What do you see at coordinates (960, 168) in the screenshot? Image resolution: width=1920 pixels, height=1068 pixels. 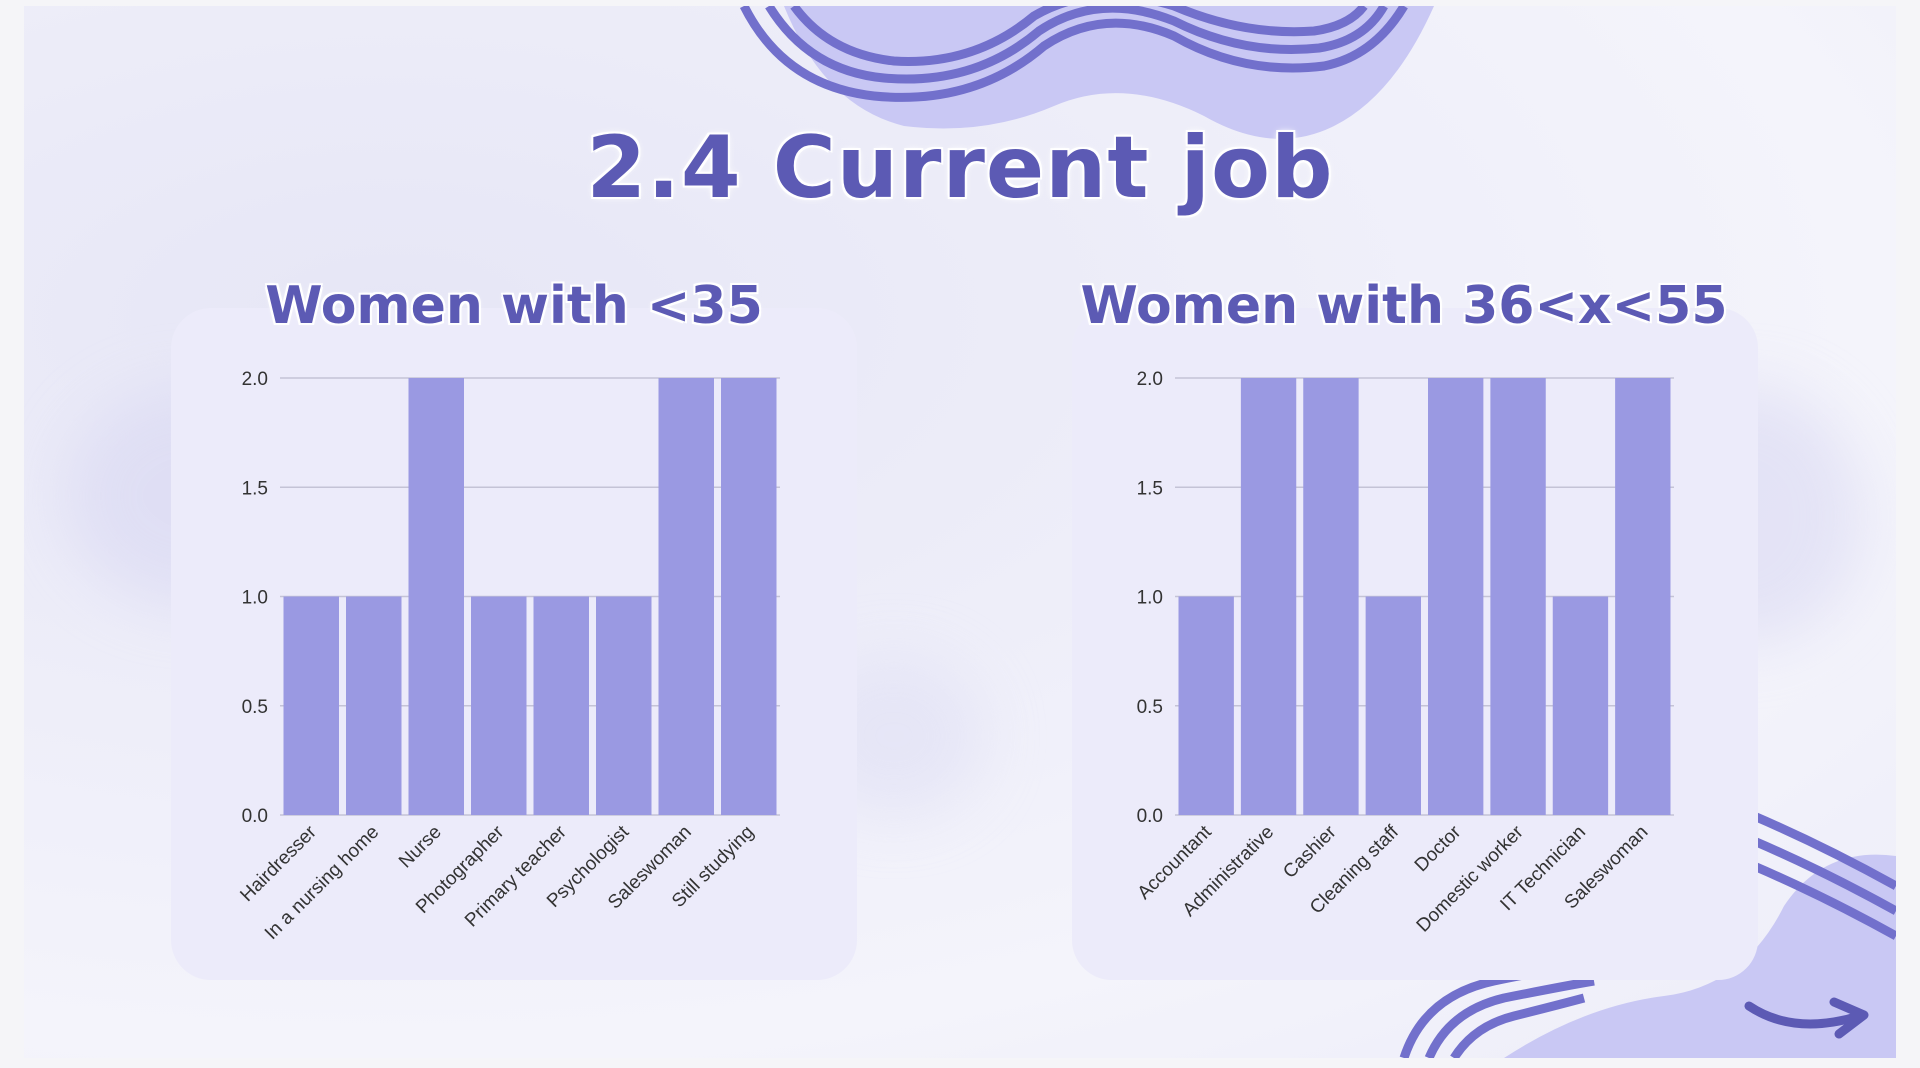 I see `slide-title: 2.4 Current job` at bounding box center [960, 168].